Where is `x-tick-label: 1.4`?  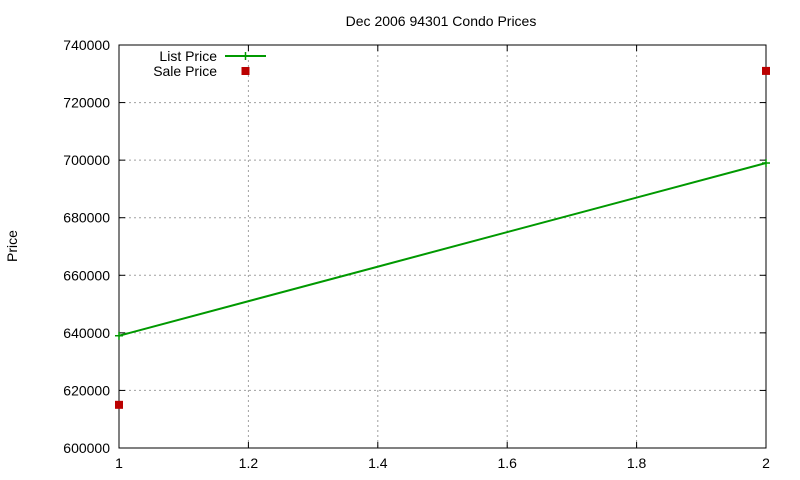 x-tick-label: 1.4 is located at coordinates (378, 463).